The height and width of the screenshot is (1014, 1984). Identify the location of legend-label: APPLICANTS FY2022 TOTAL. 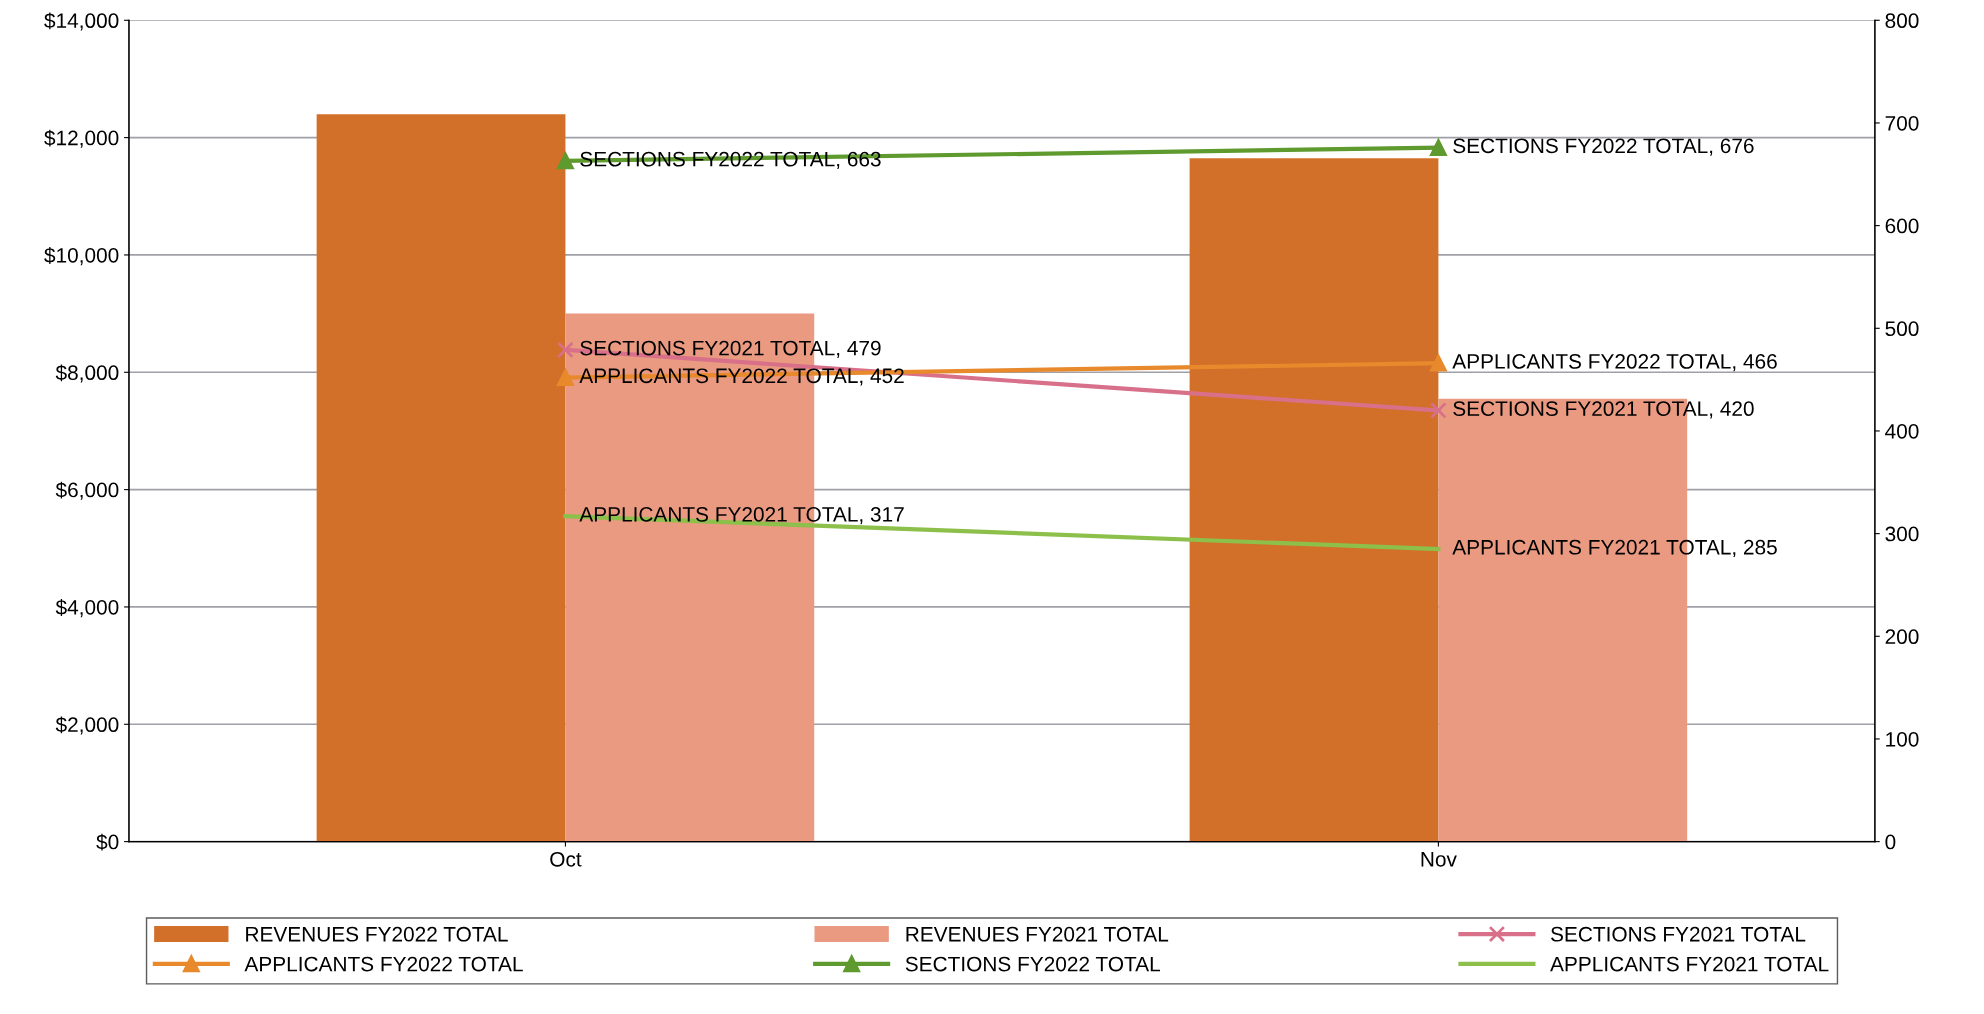
(383, 964).